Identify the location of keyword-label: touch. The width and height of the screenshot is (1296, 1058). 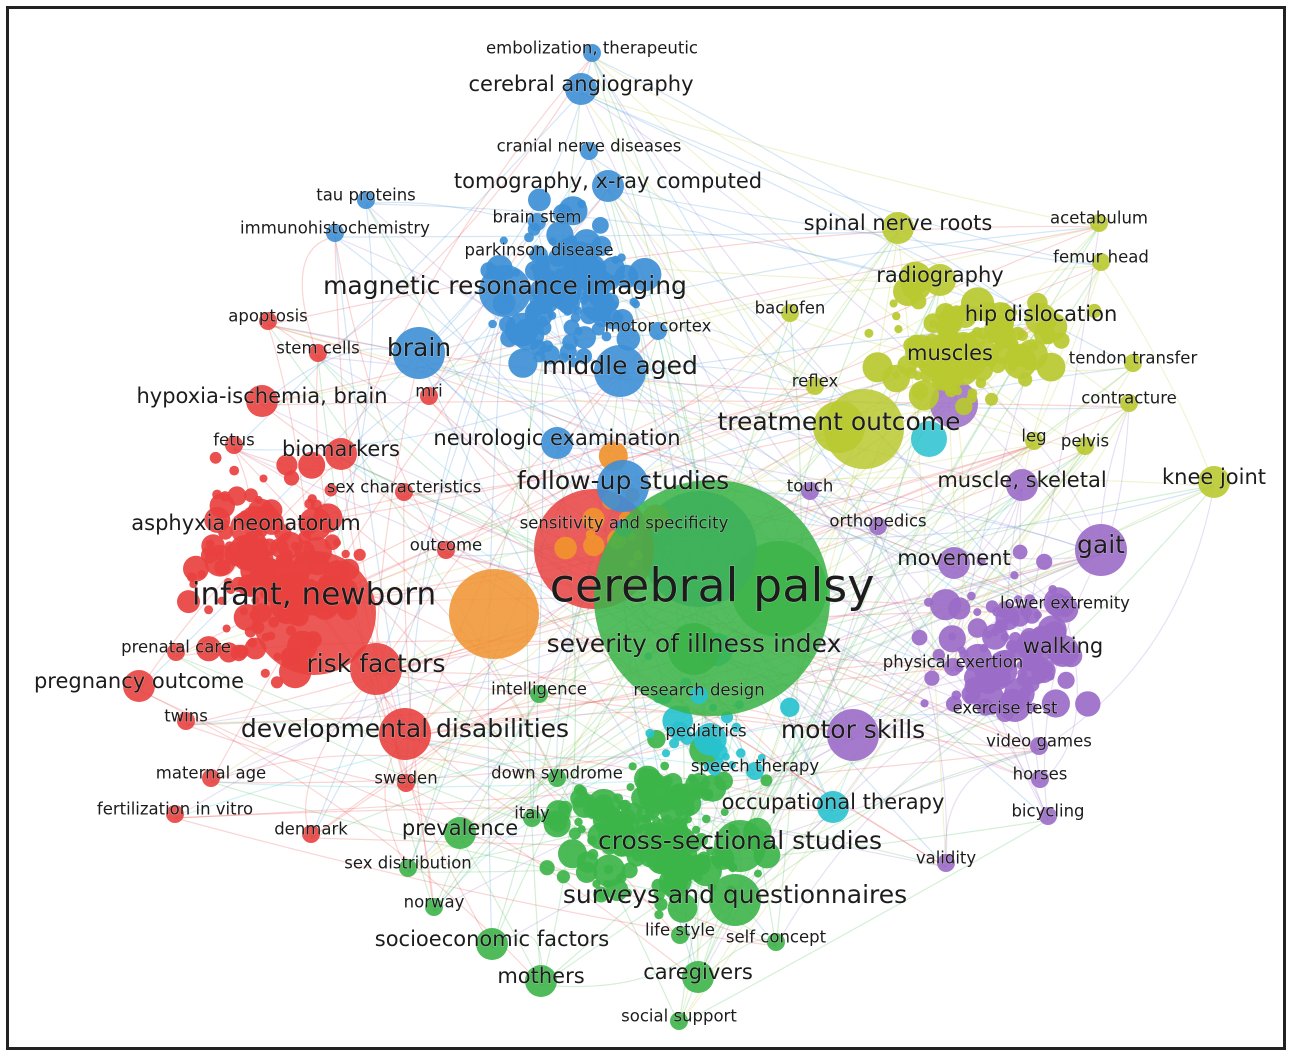
(810, 486).